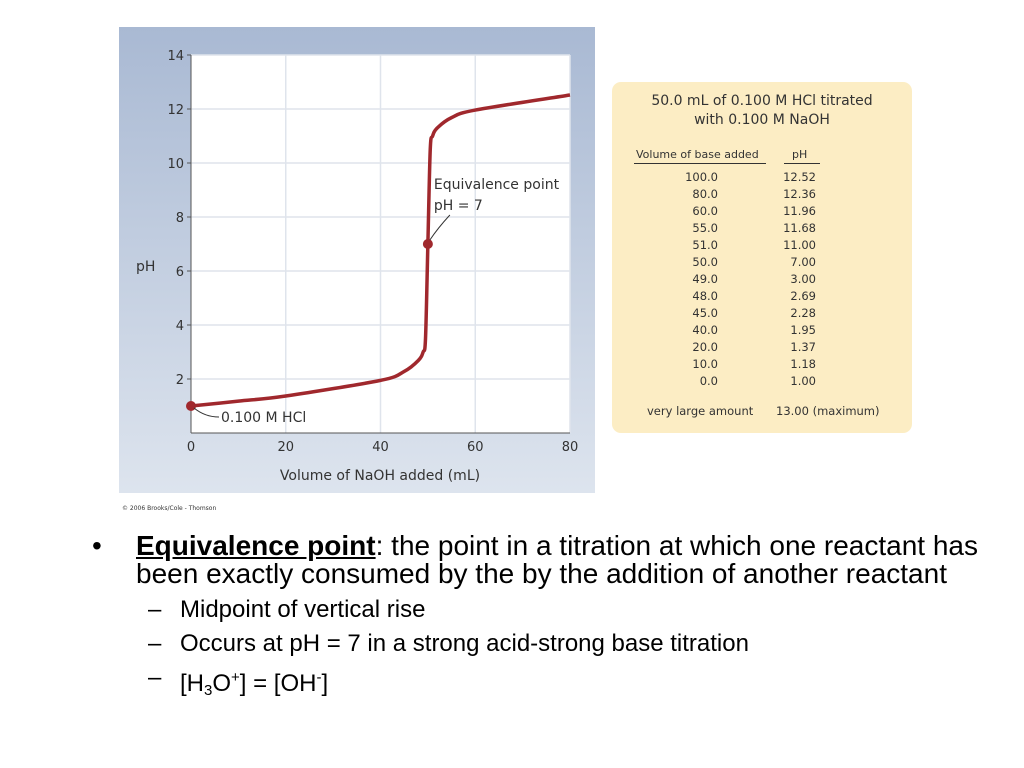 This screenshot has width=1024, height=768. I want to click on x-tick-label: 80, so click(570, 447).